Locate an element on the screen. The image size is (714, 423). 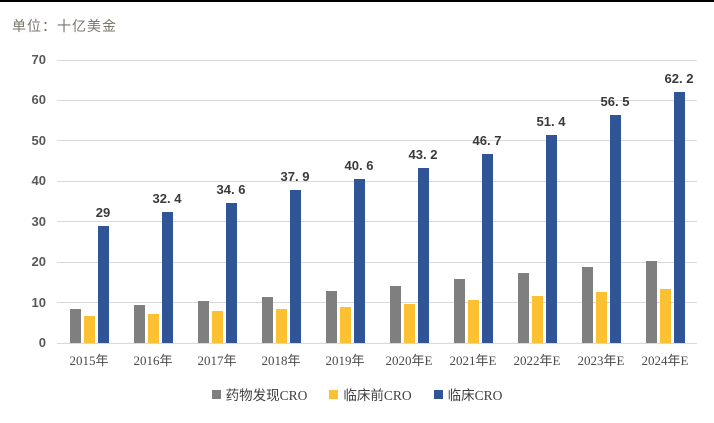
bar-value-label: 56. 5 is located at coordinates (615, 101).